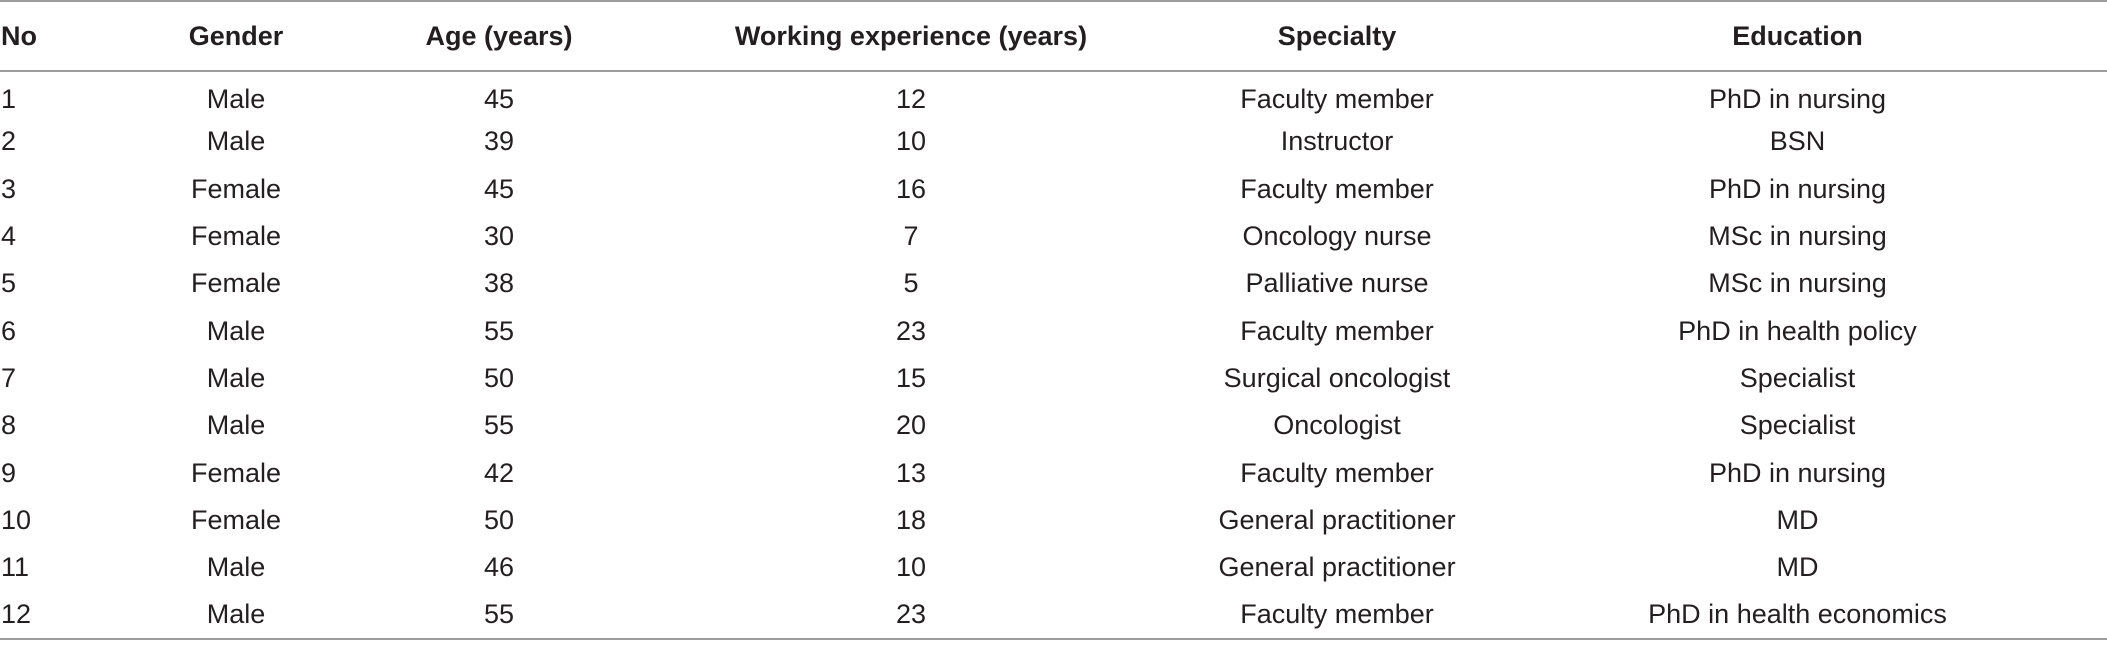  Describe the element at coordinates (499, 567) in the screenshot. I see `cell-age: 46` at that location.